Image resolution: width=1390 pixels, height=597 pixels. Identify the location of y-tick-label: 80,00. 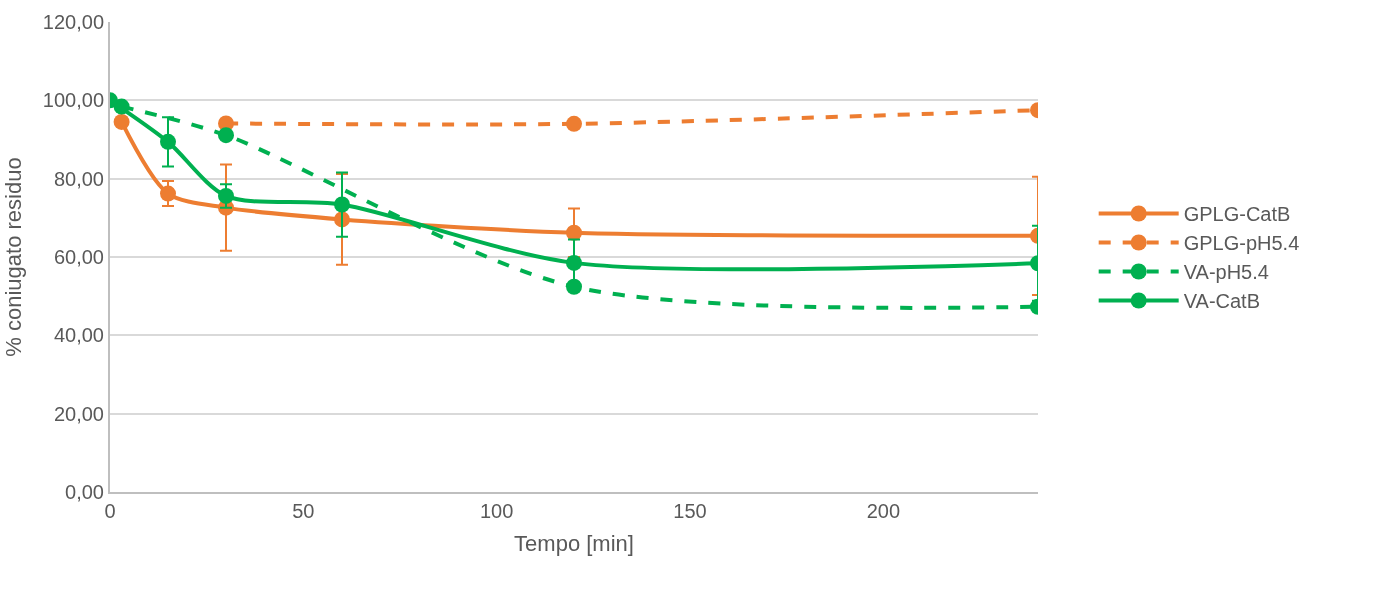
(78, 178).